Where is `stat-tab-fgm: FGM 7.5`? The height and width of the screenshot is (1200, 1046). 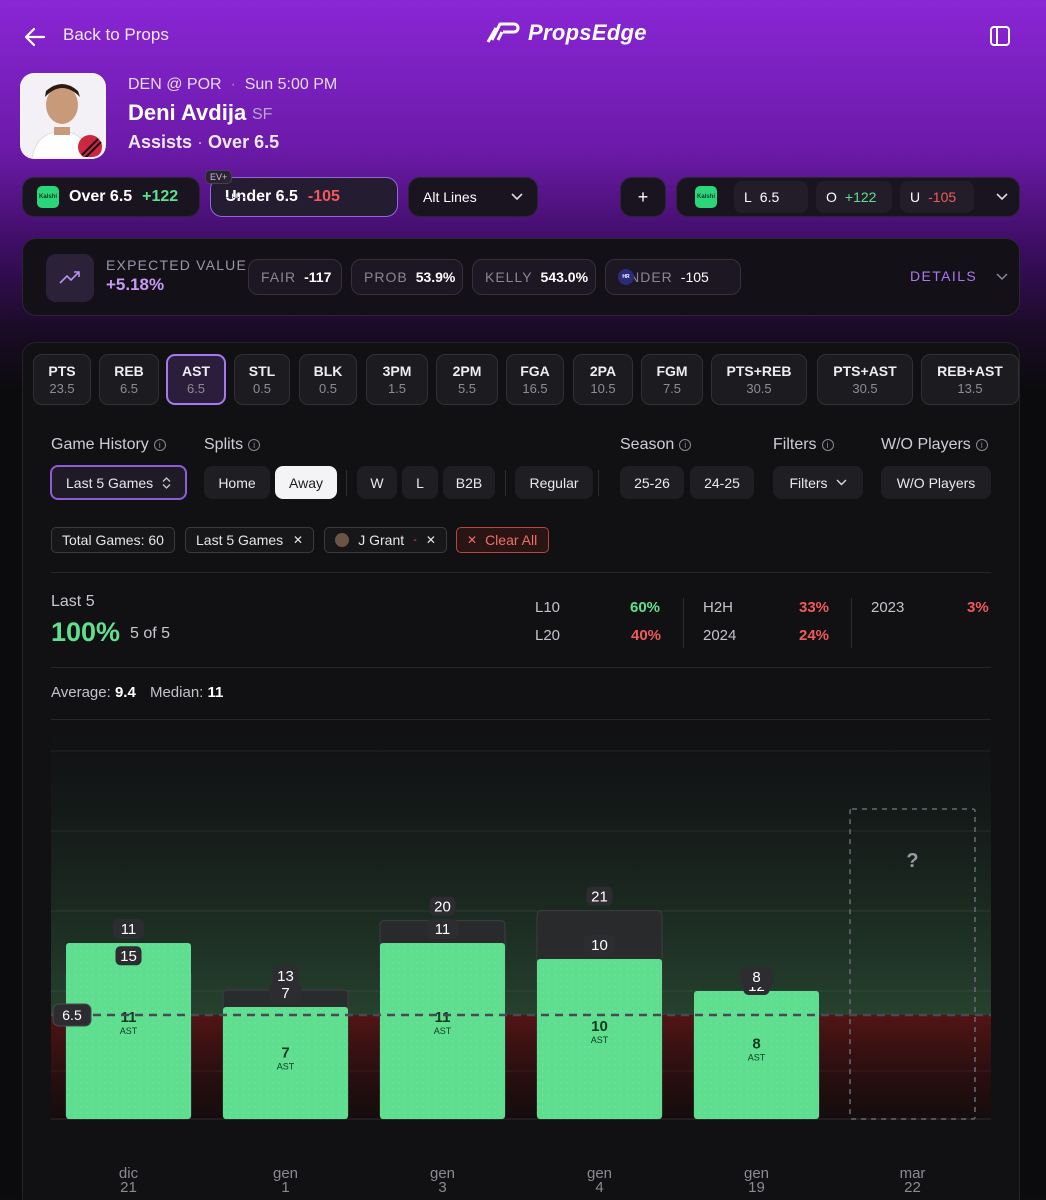
stat-tab-fgm: FGM 7.5 is located at coordinates (672, 379).